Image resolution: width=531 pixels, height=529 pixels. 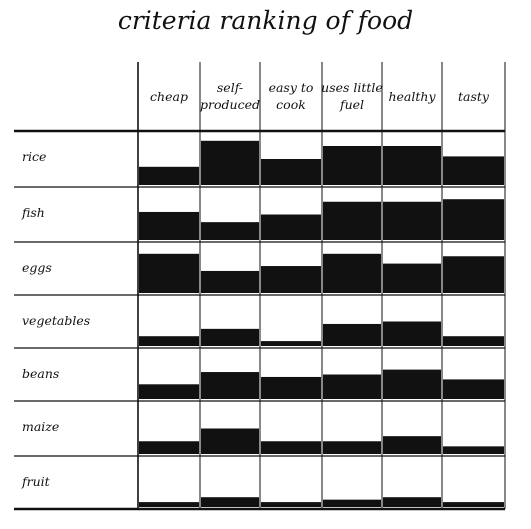 What do you see at coordinates (351, 104) in the screenshot?
I see `column-header: fuel` at bounding box center [351, 104].